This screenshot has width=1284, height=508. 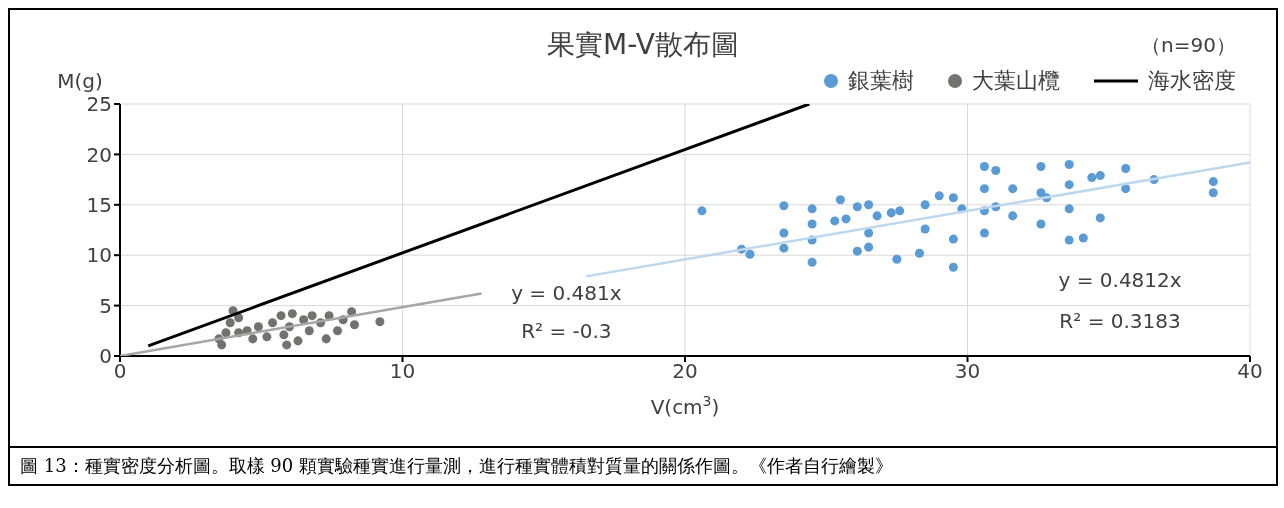 What do you see at coordinates (566, 293) in the screenshot?
I see `annotation: y = 0.481x` at bounding box center [566, 293].